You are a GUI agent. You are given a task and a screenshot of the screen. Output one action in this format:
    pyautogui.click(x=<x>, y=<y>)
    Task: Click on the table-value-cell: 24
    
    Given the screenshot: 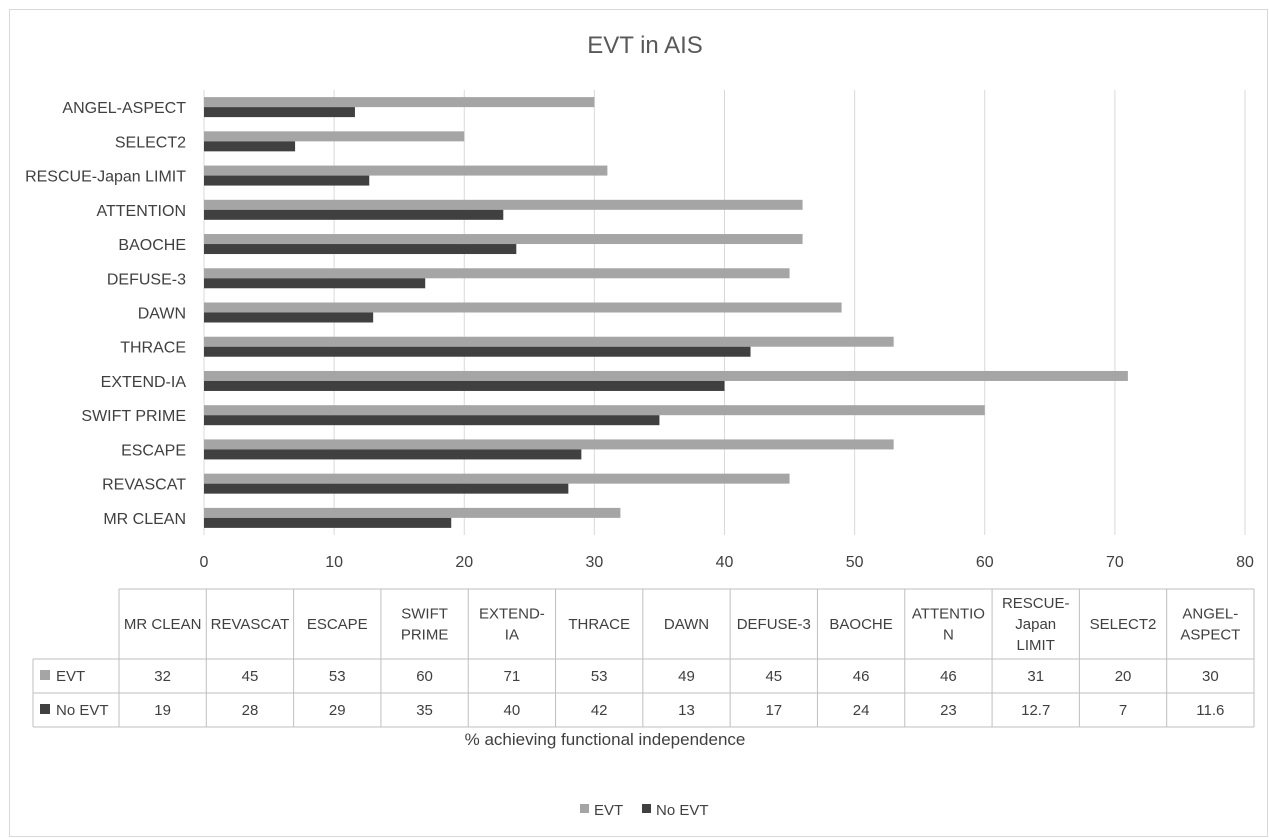 What is the action you would take?
    pyautogui.click(x=861, y=710)
    